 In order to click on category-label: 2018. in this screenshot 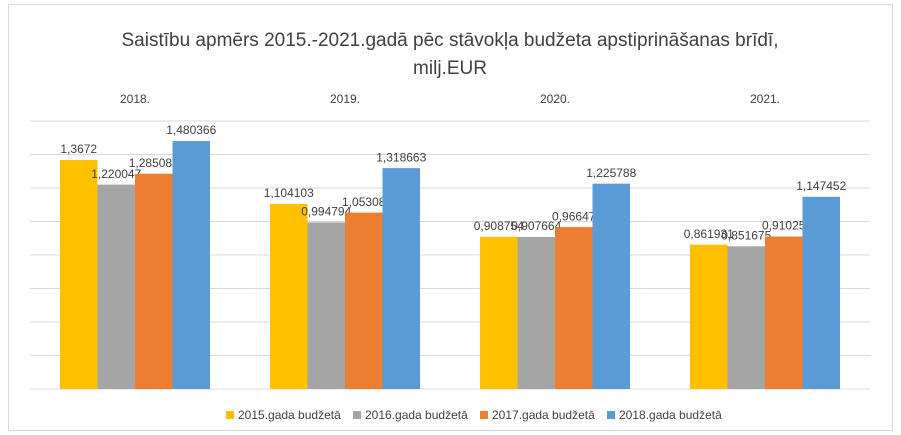, I will do `click(135, 99)`.